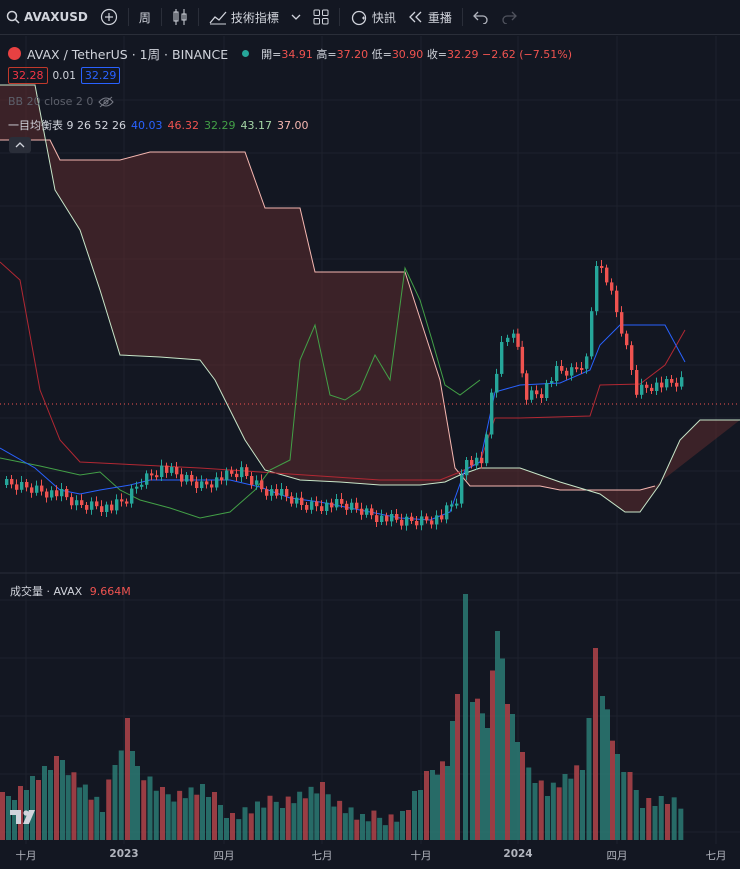 The height and width of the screenshot is (869, 740). I want to click on tradingview-logo, so click(25, 819).